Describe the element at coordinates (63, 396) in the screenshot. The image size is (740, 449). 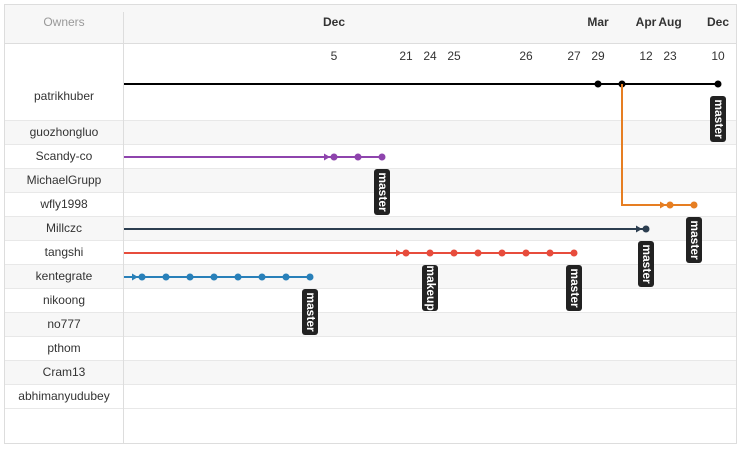
I see `owner-name: abhimanyudubey` at that location.